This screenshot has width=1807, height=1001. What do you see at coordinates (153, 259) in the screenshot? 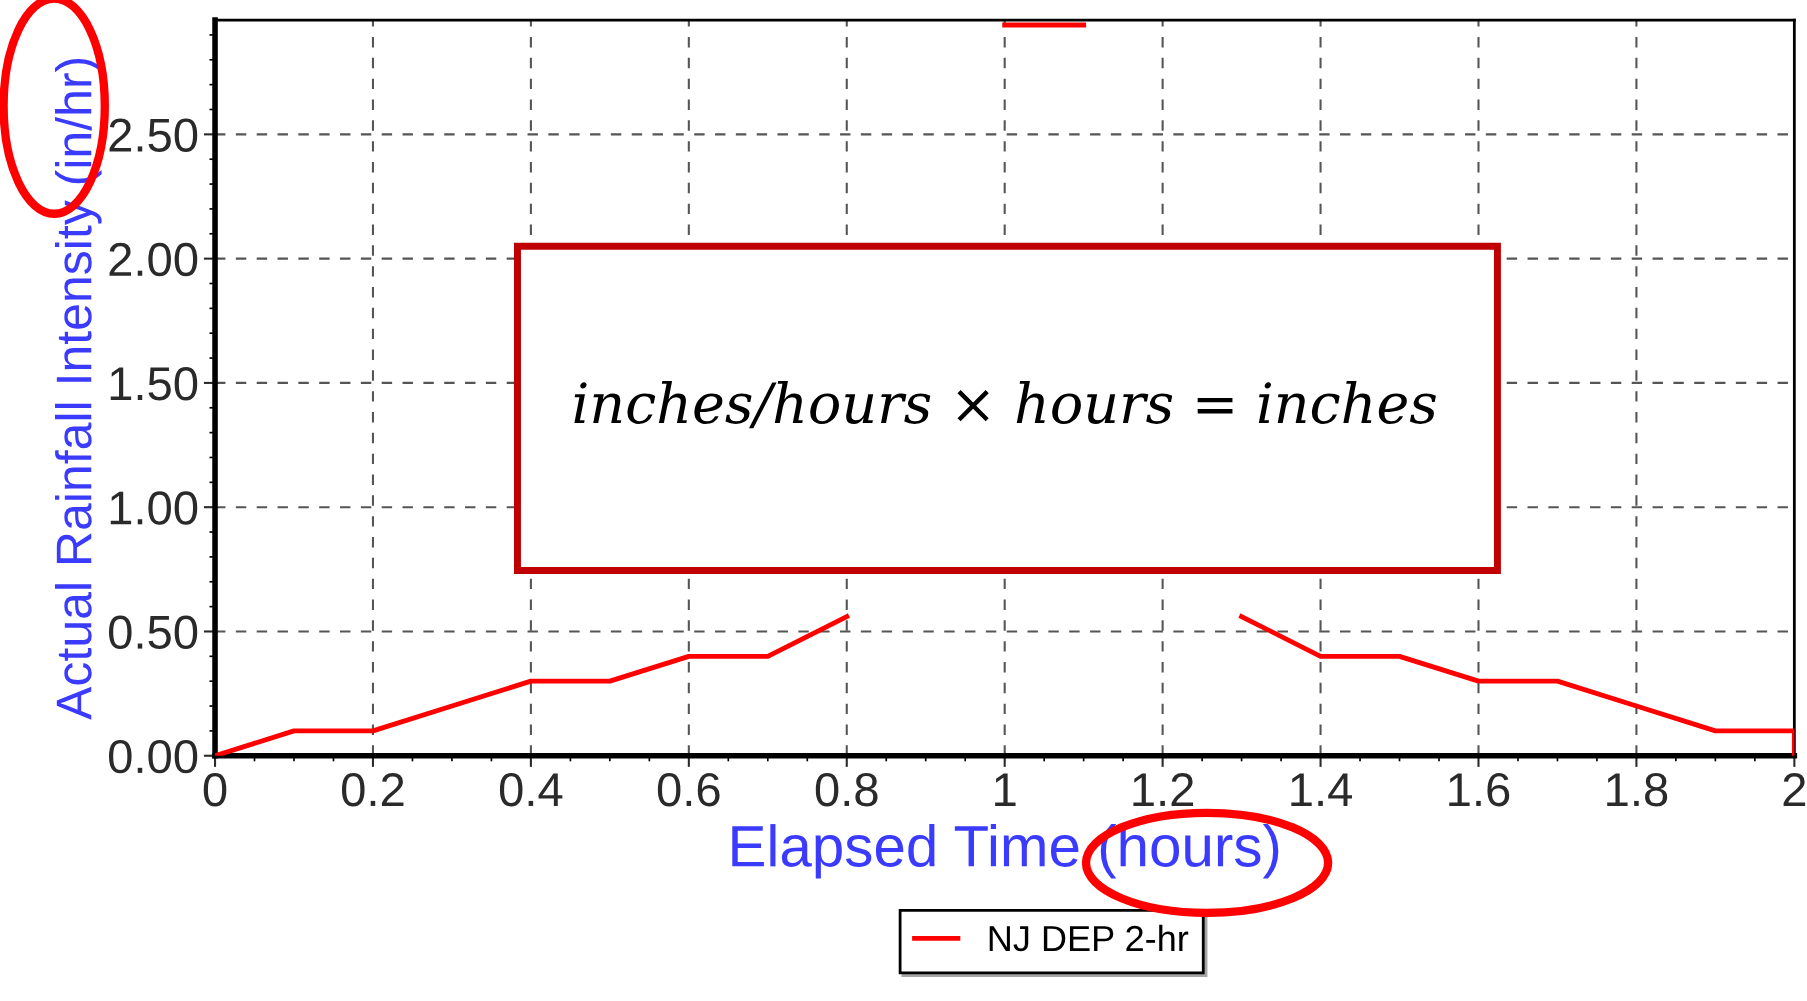
I see `y-tick-label: 2.00` at bounding box center [153, 259].